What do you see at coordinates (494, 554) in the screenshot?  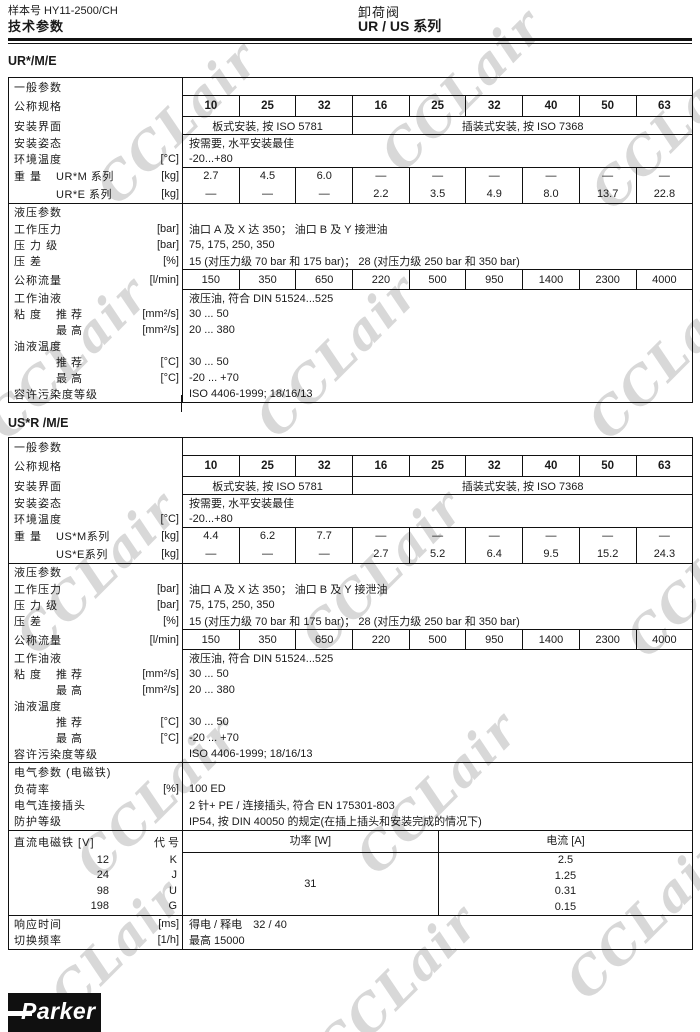 I see `size-cell: 6.4` at bounding box center [494, 554].